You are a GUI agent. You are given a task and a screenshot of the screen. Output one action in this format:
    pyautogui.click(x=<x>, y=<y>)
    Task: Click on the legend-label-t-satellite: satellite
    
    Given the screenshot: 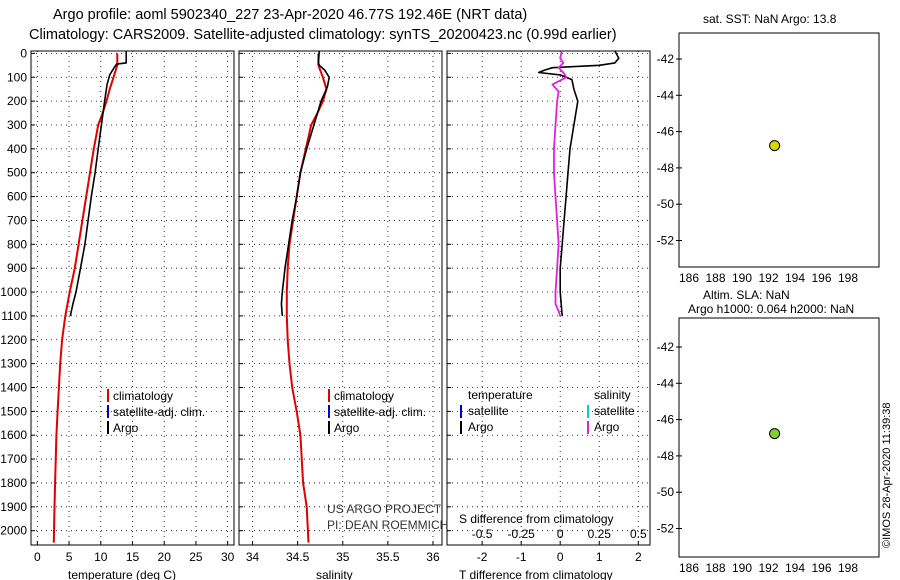 What is the action you would take?
    pyautogui.click(x=488, y=411)
    